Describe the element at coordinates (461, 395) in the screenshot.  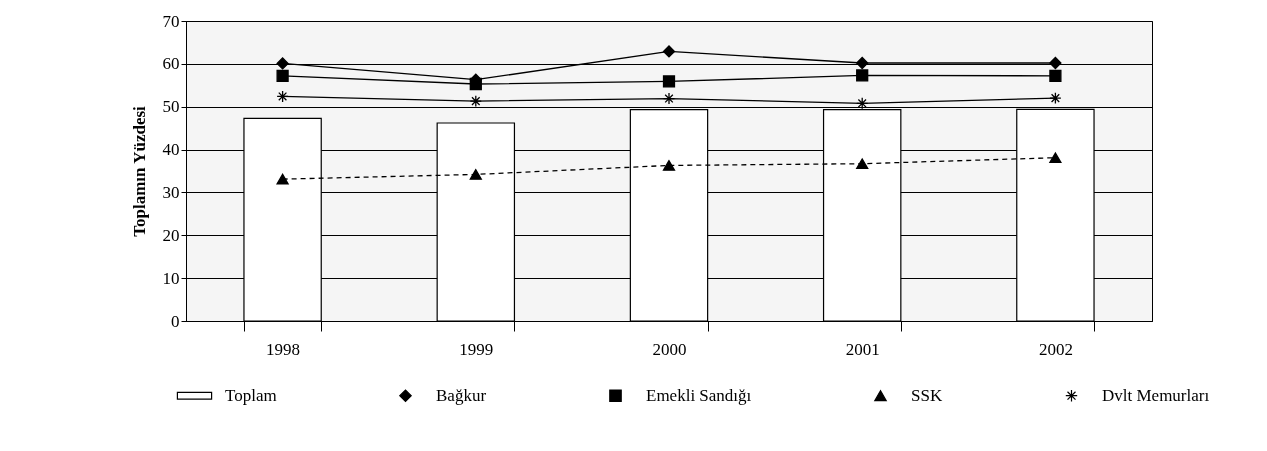
I see `legend-label: Bağkur` at that location.